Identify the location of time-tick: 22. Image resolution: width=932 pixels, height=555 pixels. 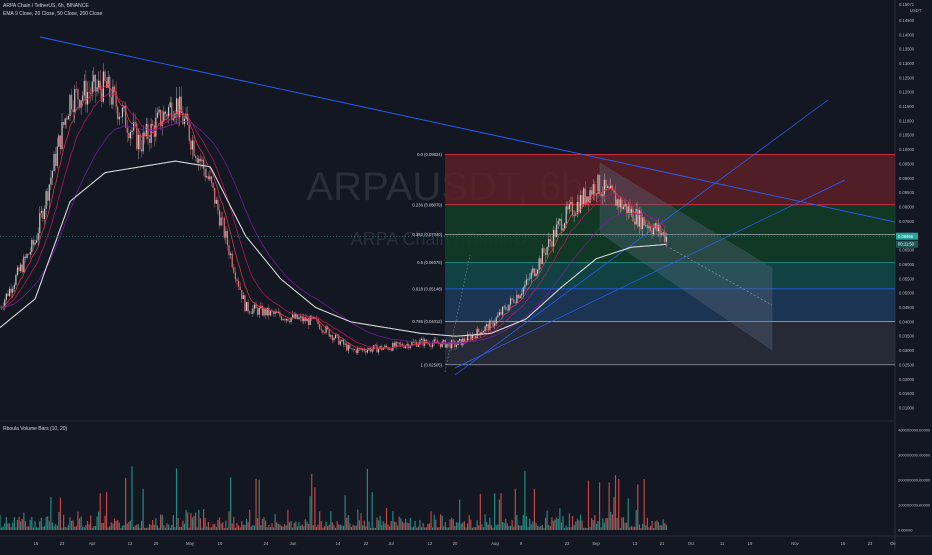
(366, 543).